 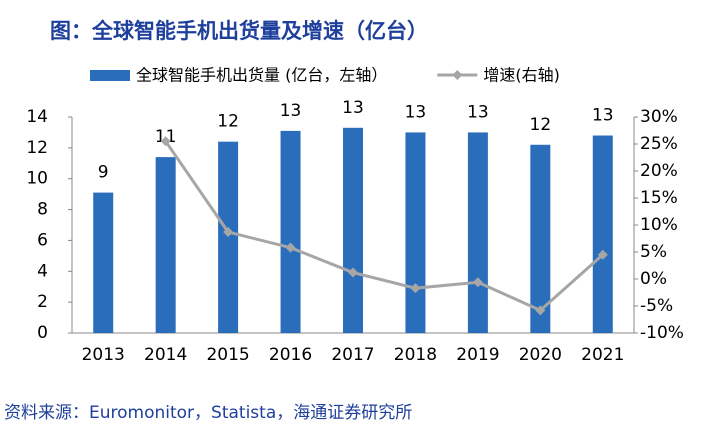 What do you see at coordinates (37, 148) in the screenshot?
I see `y-tick-label: 12` at bounding box center [37, 148].